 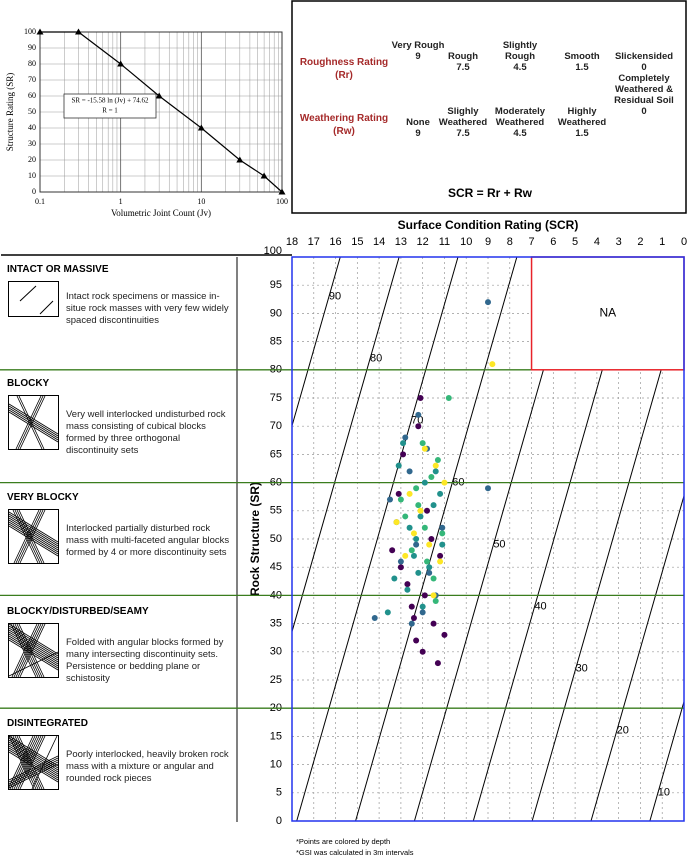 What do you see at coordinates (597, 242) in the screenshot?
I see `x-tick-label: 4` at bounding box center [597, 242].